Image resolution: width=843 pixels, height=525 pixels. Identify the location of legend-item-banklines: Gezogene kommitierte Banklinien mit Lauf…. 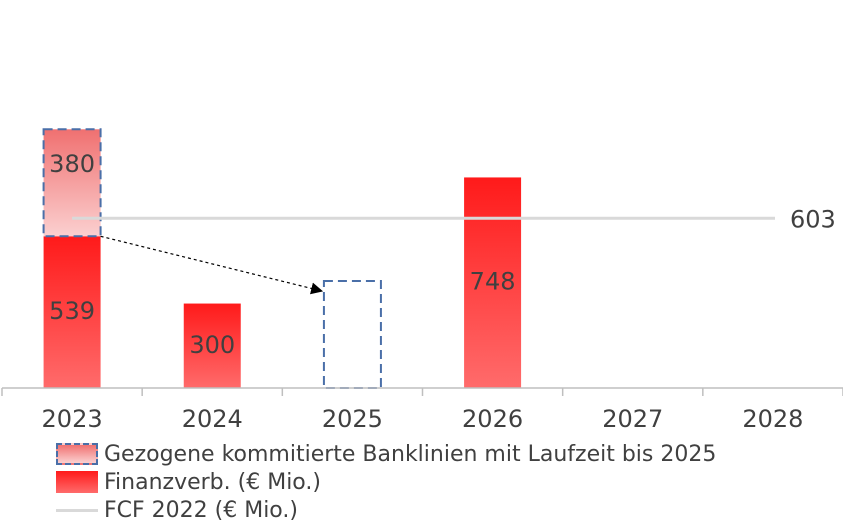
(386, 454).